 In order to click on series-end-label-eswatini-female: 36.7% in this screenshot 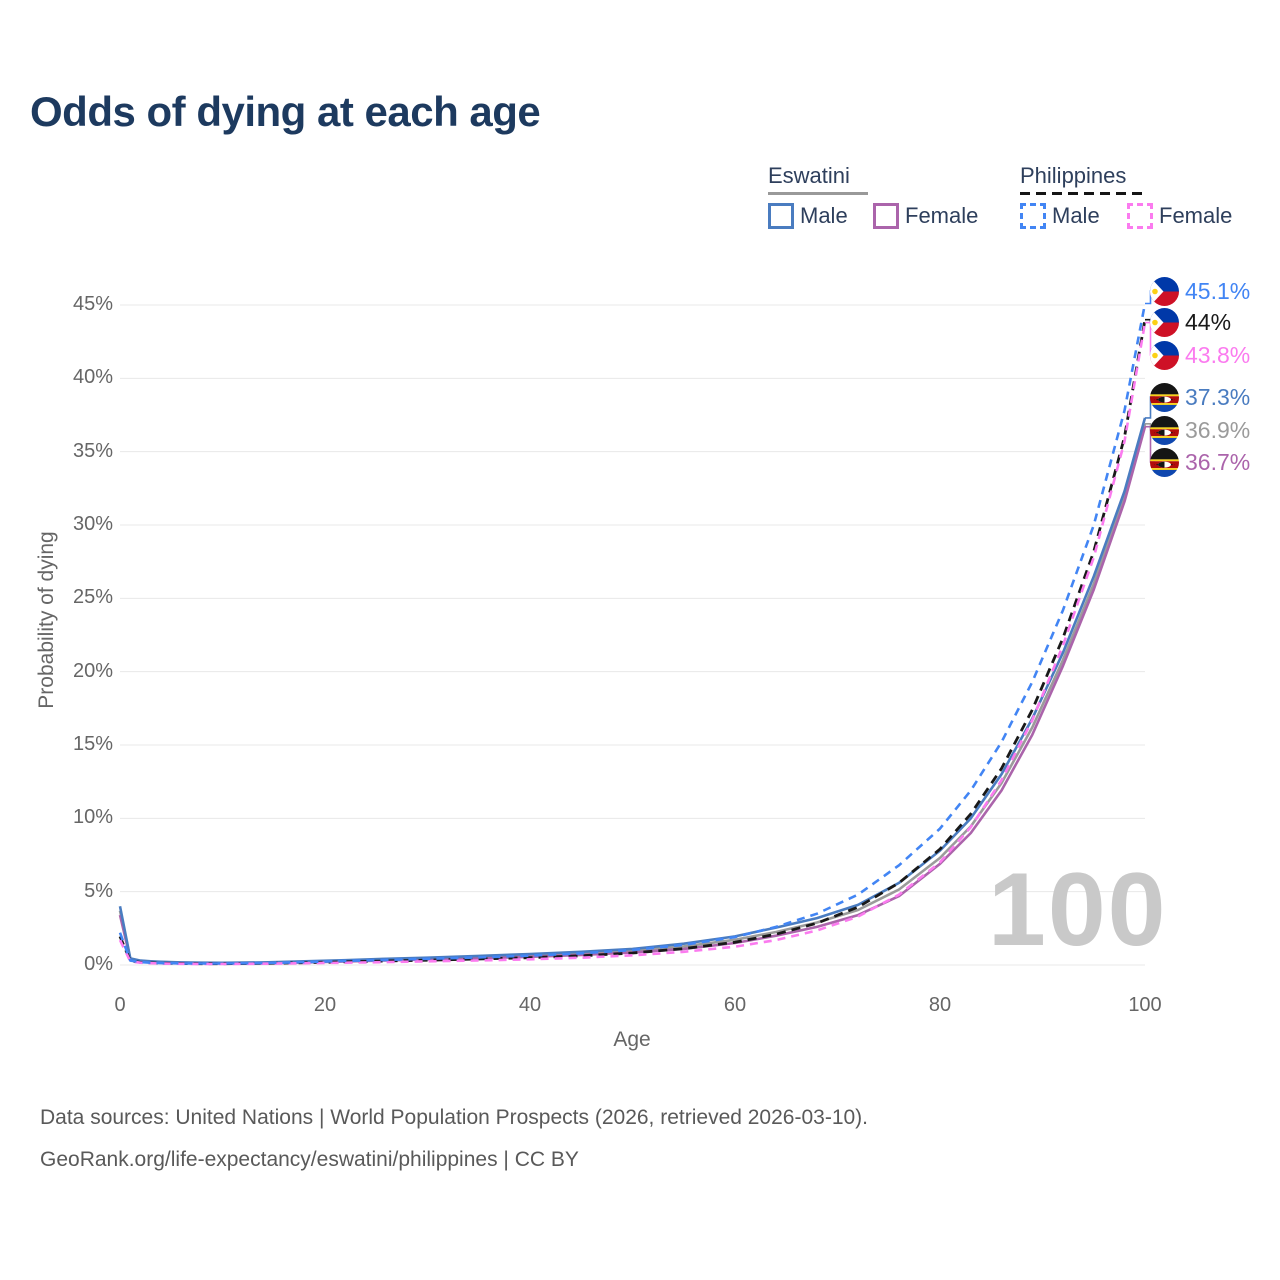, I will do `click(1200, 462)`.